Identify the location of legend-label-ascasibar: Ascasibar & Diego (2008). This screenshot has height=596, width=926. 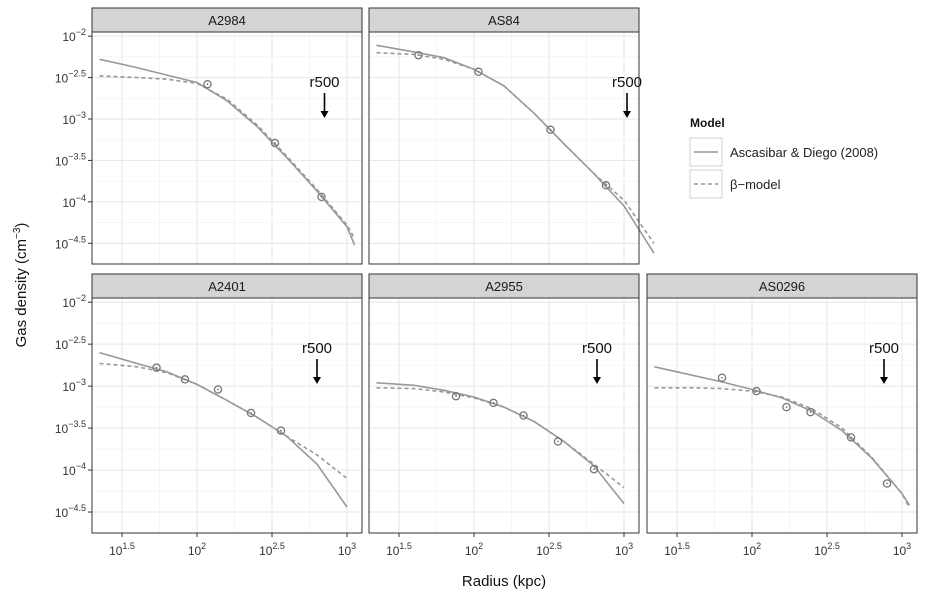
(804, 152).